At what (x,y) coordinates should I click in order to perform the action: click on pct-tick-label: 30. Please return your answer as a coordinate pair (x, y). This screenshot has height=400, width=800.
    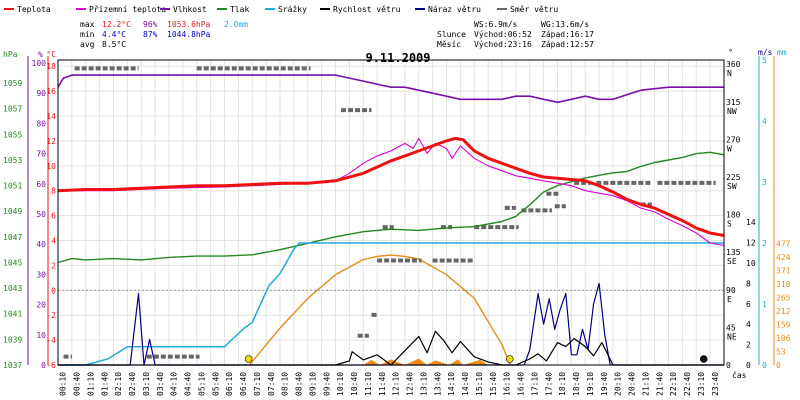
    Looking at the image, I should click on (41, 274).